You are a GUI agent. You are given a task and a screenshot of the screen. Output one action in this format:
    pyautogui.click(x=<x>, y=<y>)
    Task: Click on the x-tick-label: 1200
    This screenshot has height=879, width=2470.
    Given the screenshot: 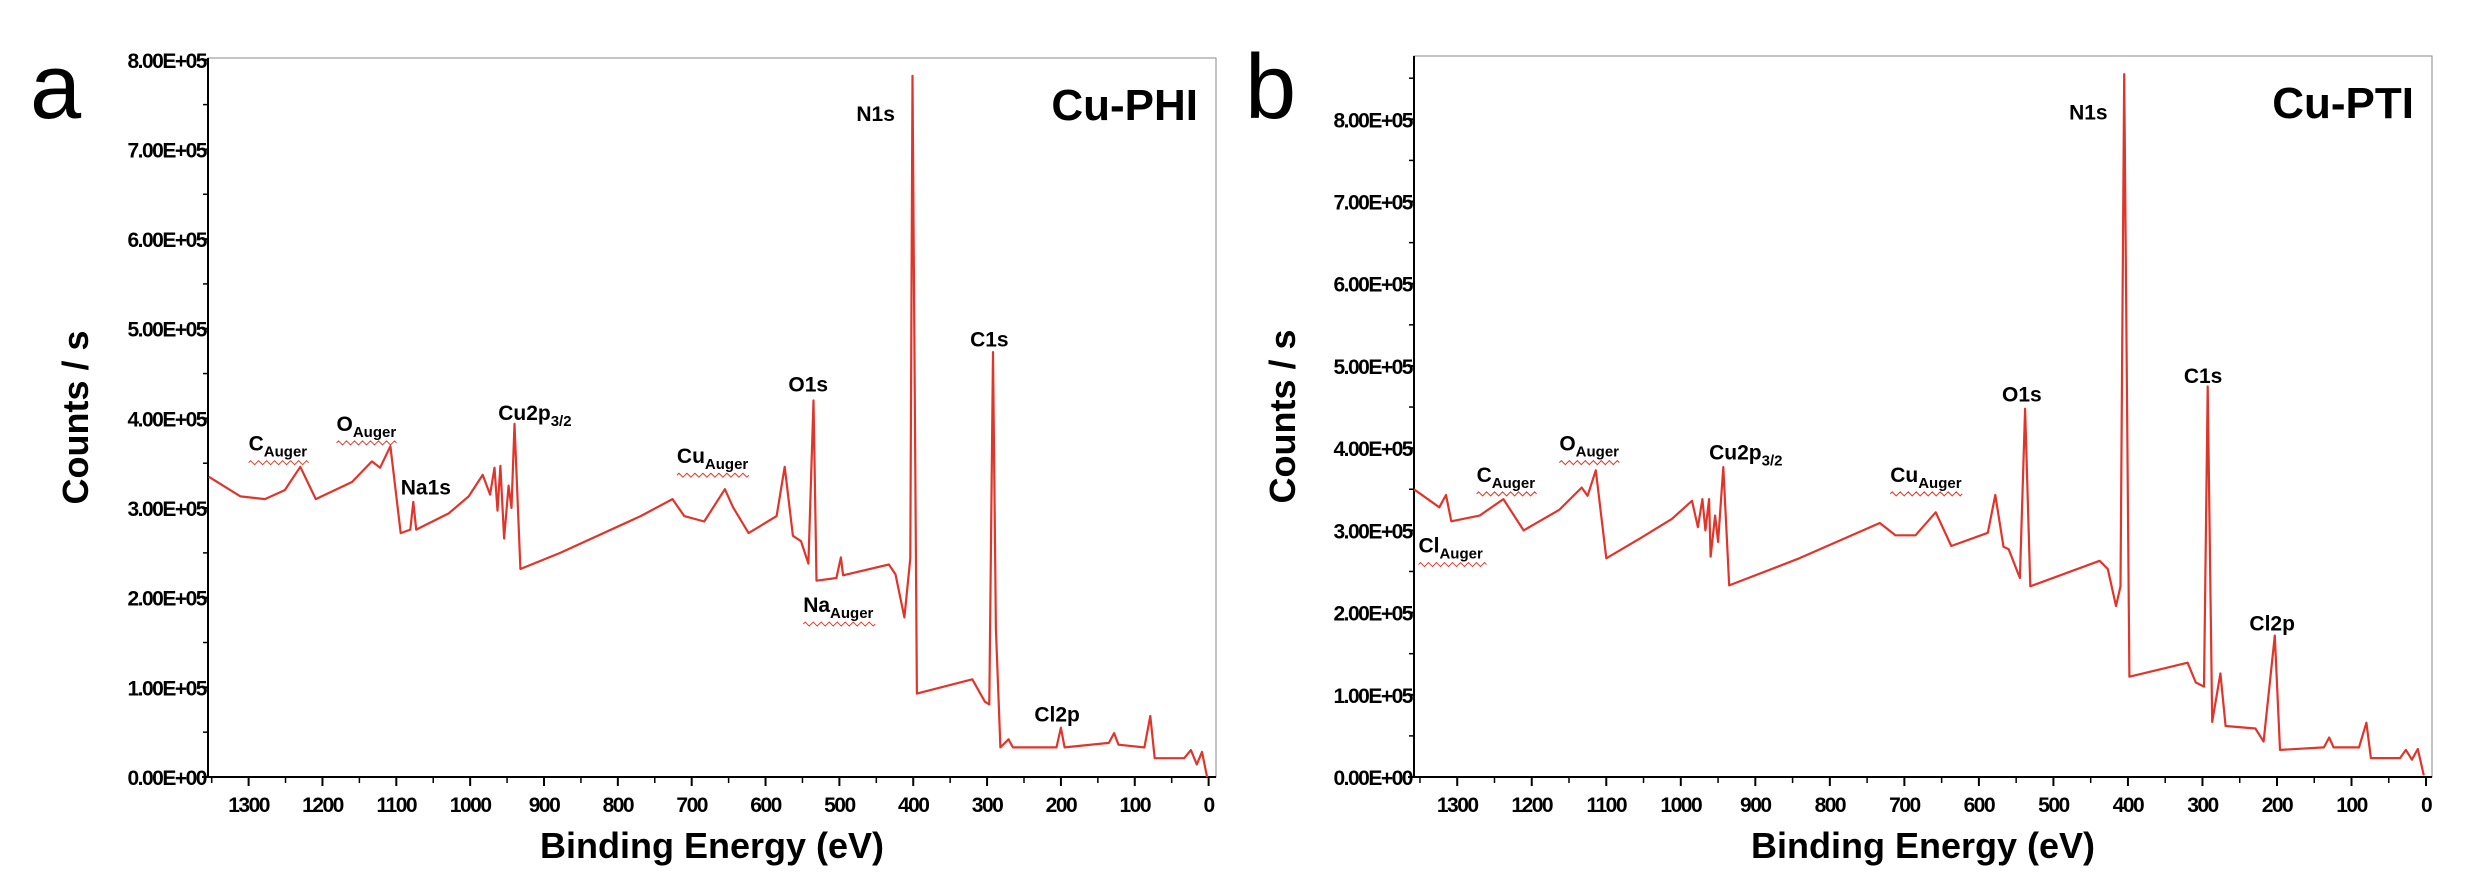 What is the action you would take?
    pyautogui.click(x=1532, y=805)
    